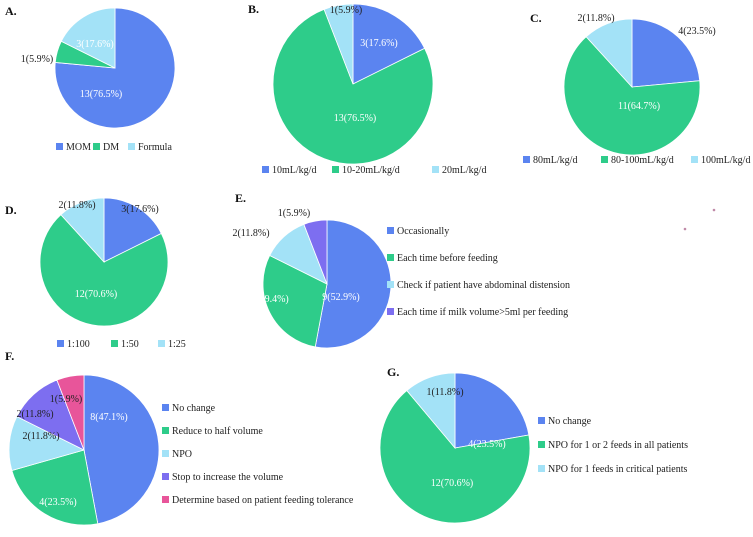 Image resolution: width=753 pixels, height=537 pixels. I want to click on legend-label: 10mL/kg/d, so click(294, 170).